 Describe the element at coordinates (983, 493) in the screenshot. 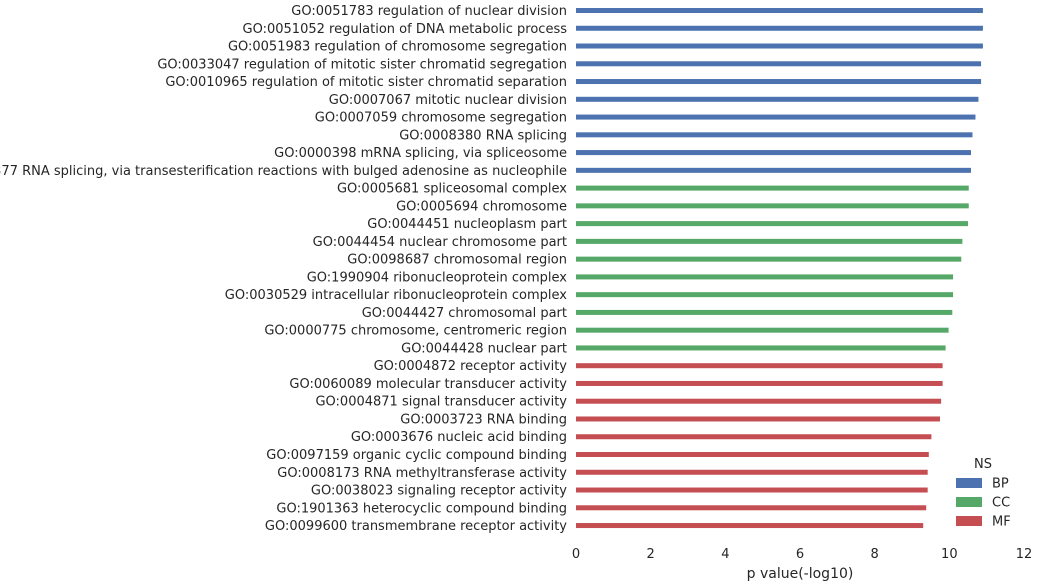

I see `legend: NS BP CC MF` at that location.